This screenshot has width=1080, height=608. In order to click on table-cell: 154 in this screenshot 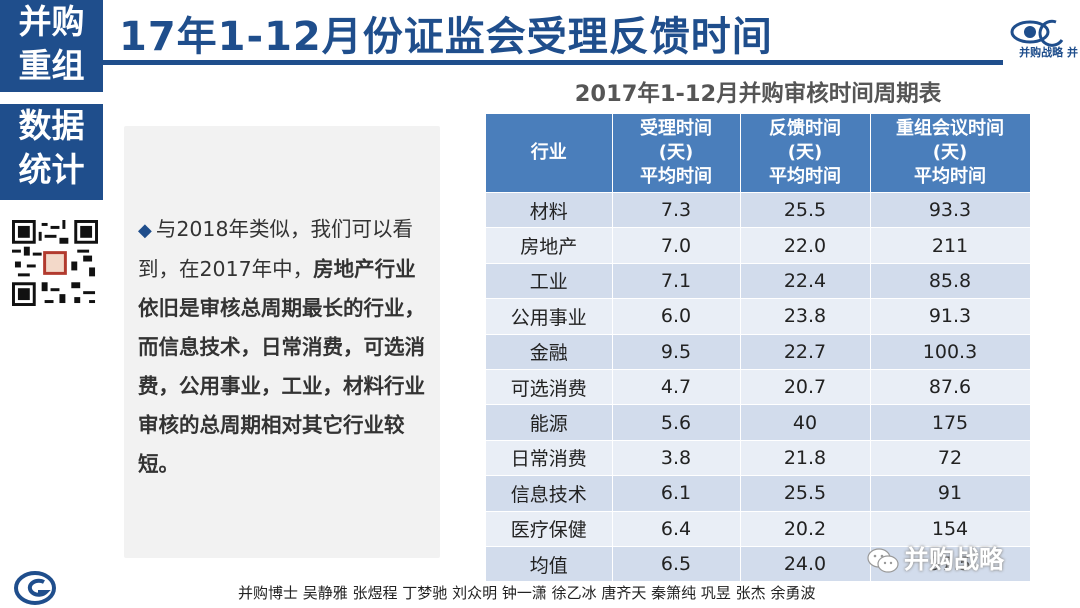, I will do `click(950, 528)`.